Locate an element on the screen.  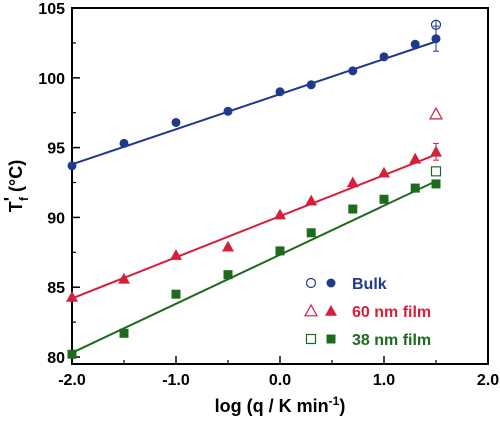
x-axis-title-main: log (q / K min is located at coordinates (272, 406).